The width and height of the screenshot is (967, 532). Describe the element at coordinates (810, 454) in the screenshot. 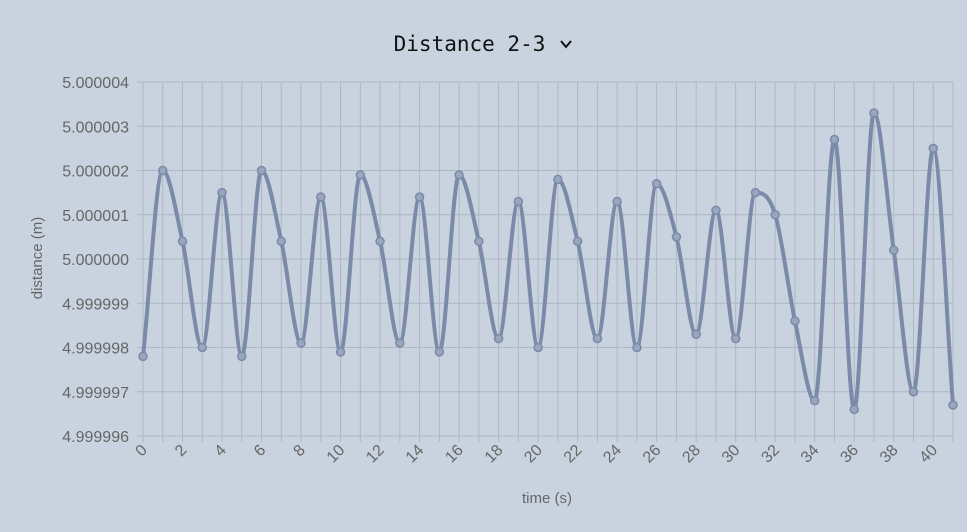

I see `x-tick-label: 34` at that location.